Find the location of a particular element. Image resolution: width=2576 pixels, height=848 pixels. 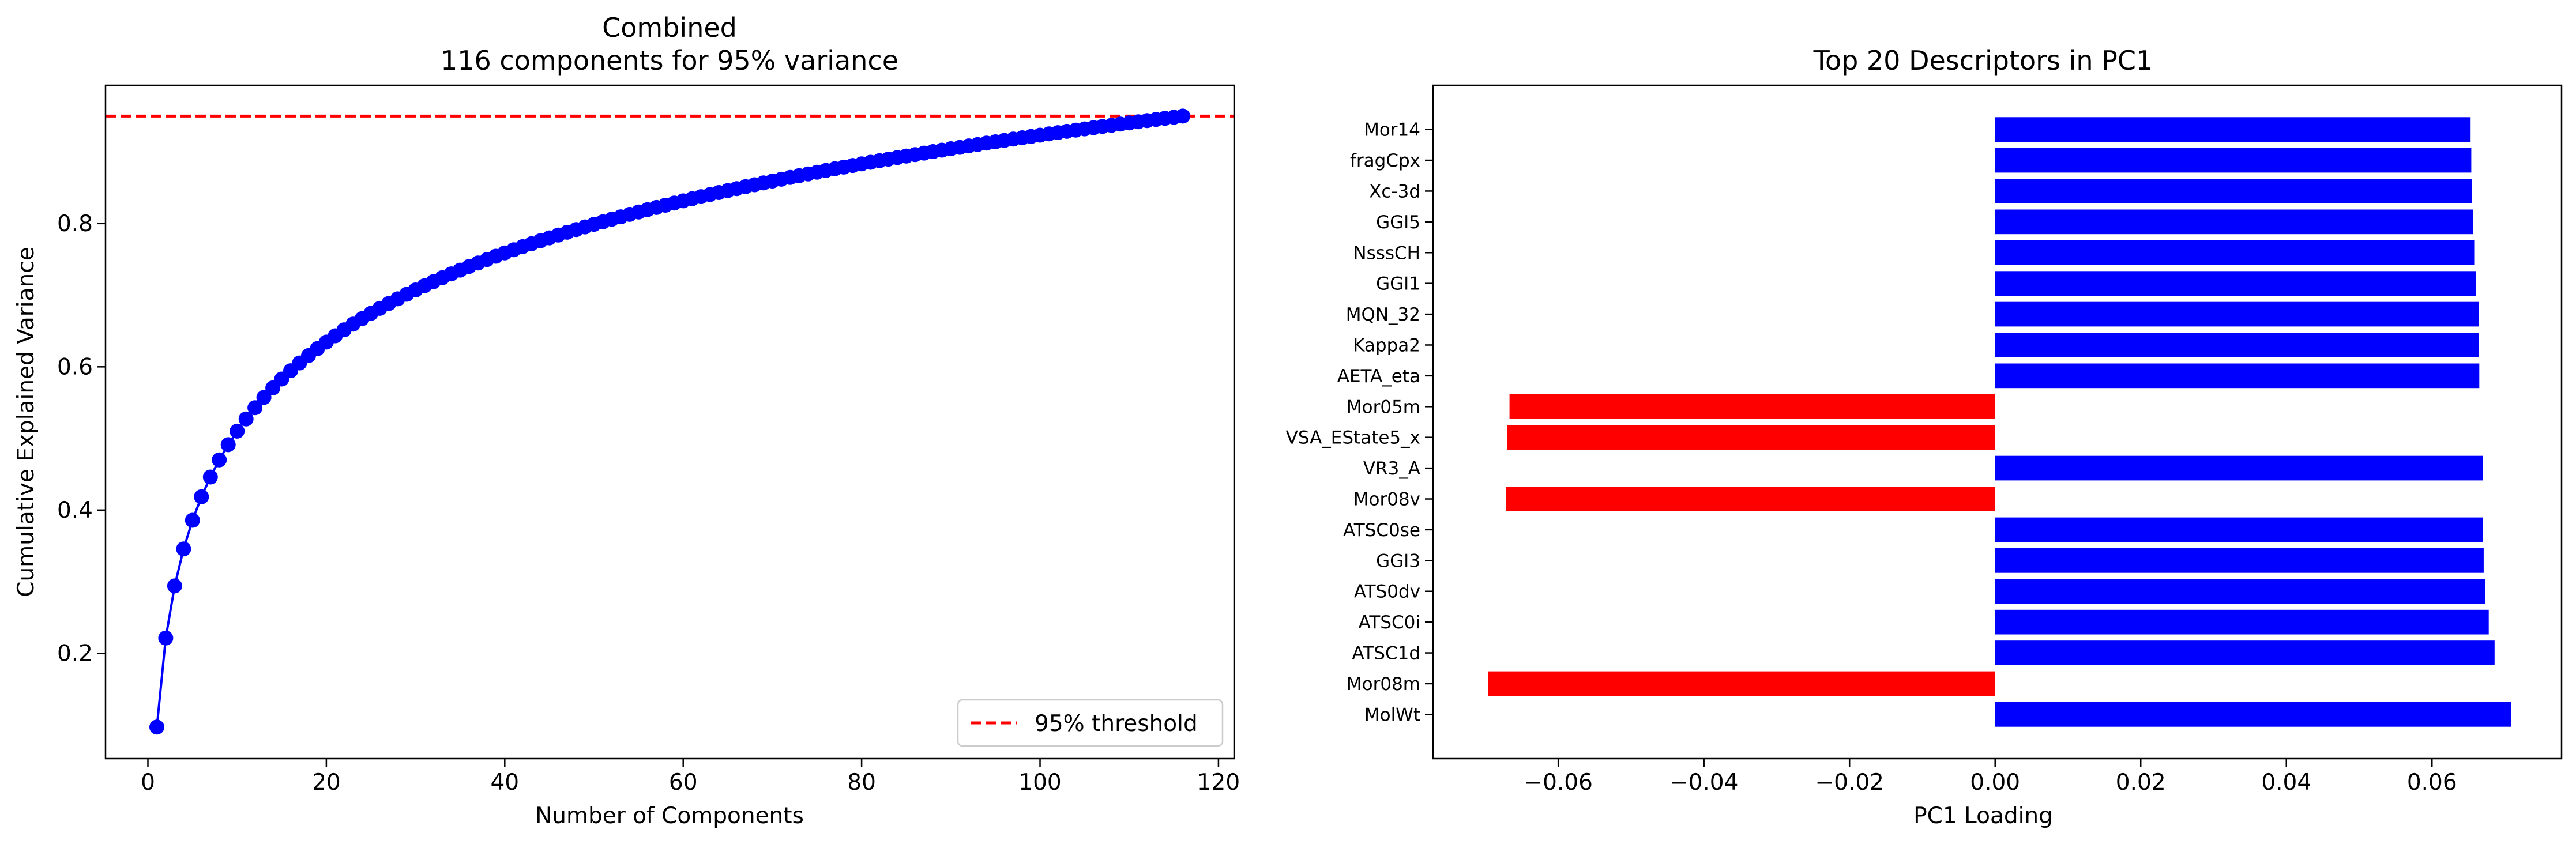

bar-mor08v is located at coordinates (1750, 499).